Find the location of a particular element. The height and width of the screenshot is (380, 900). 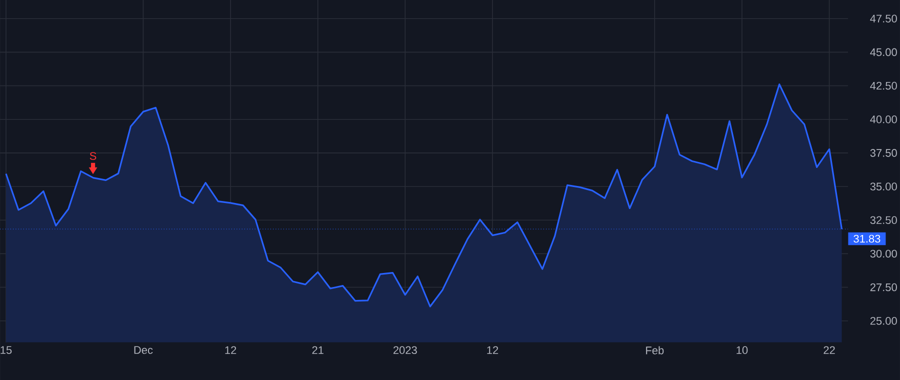

y-tick-label: 40.00 is located at coordinates (883, 119).